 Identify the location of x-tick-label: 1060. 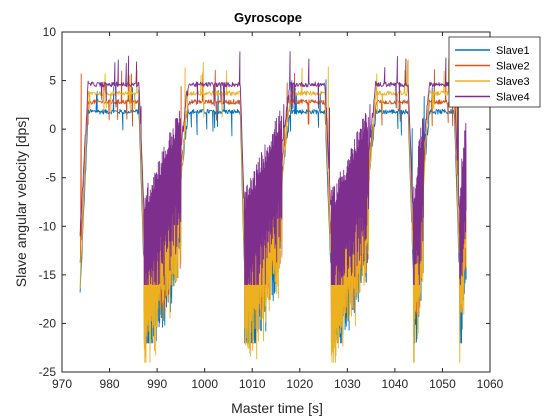
(490, 384).